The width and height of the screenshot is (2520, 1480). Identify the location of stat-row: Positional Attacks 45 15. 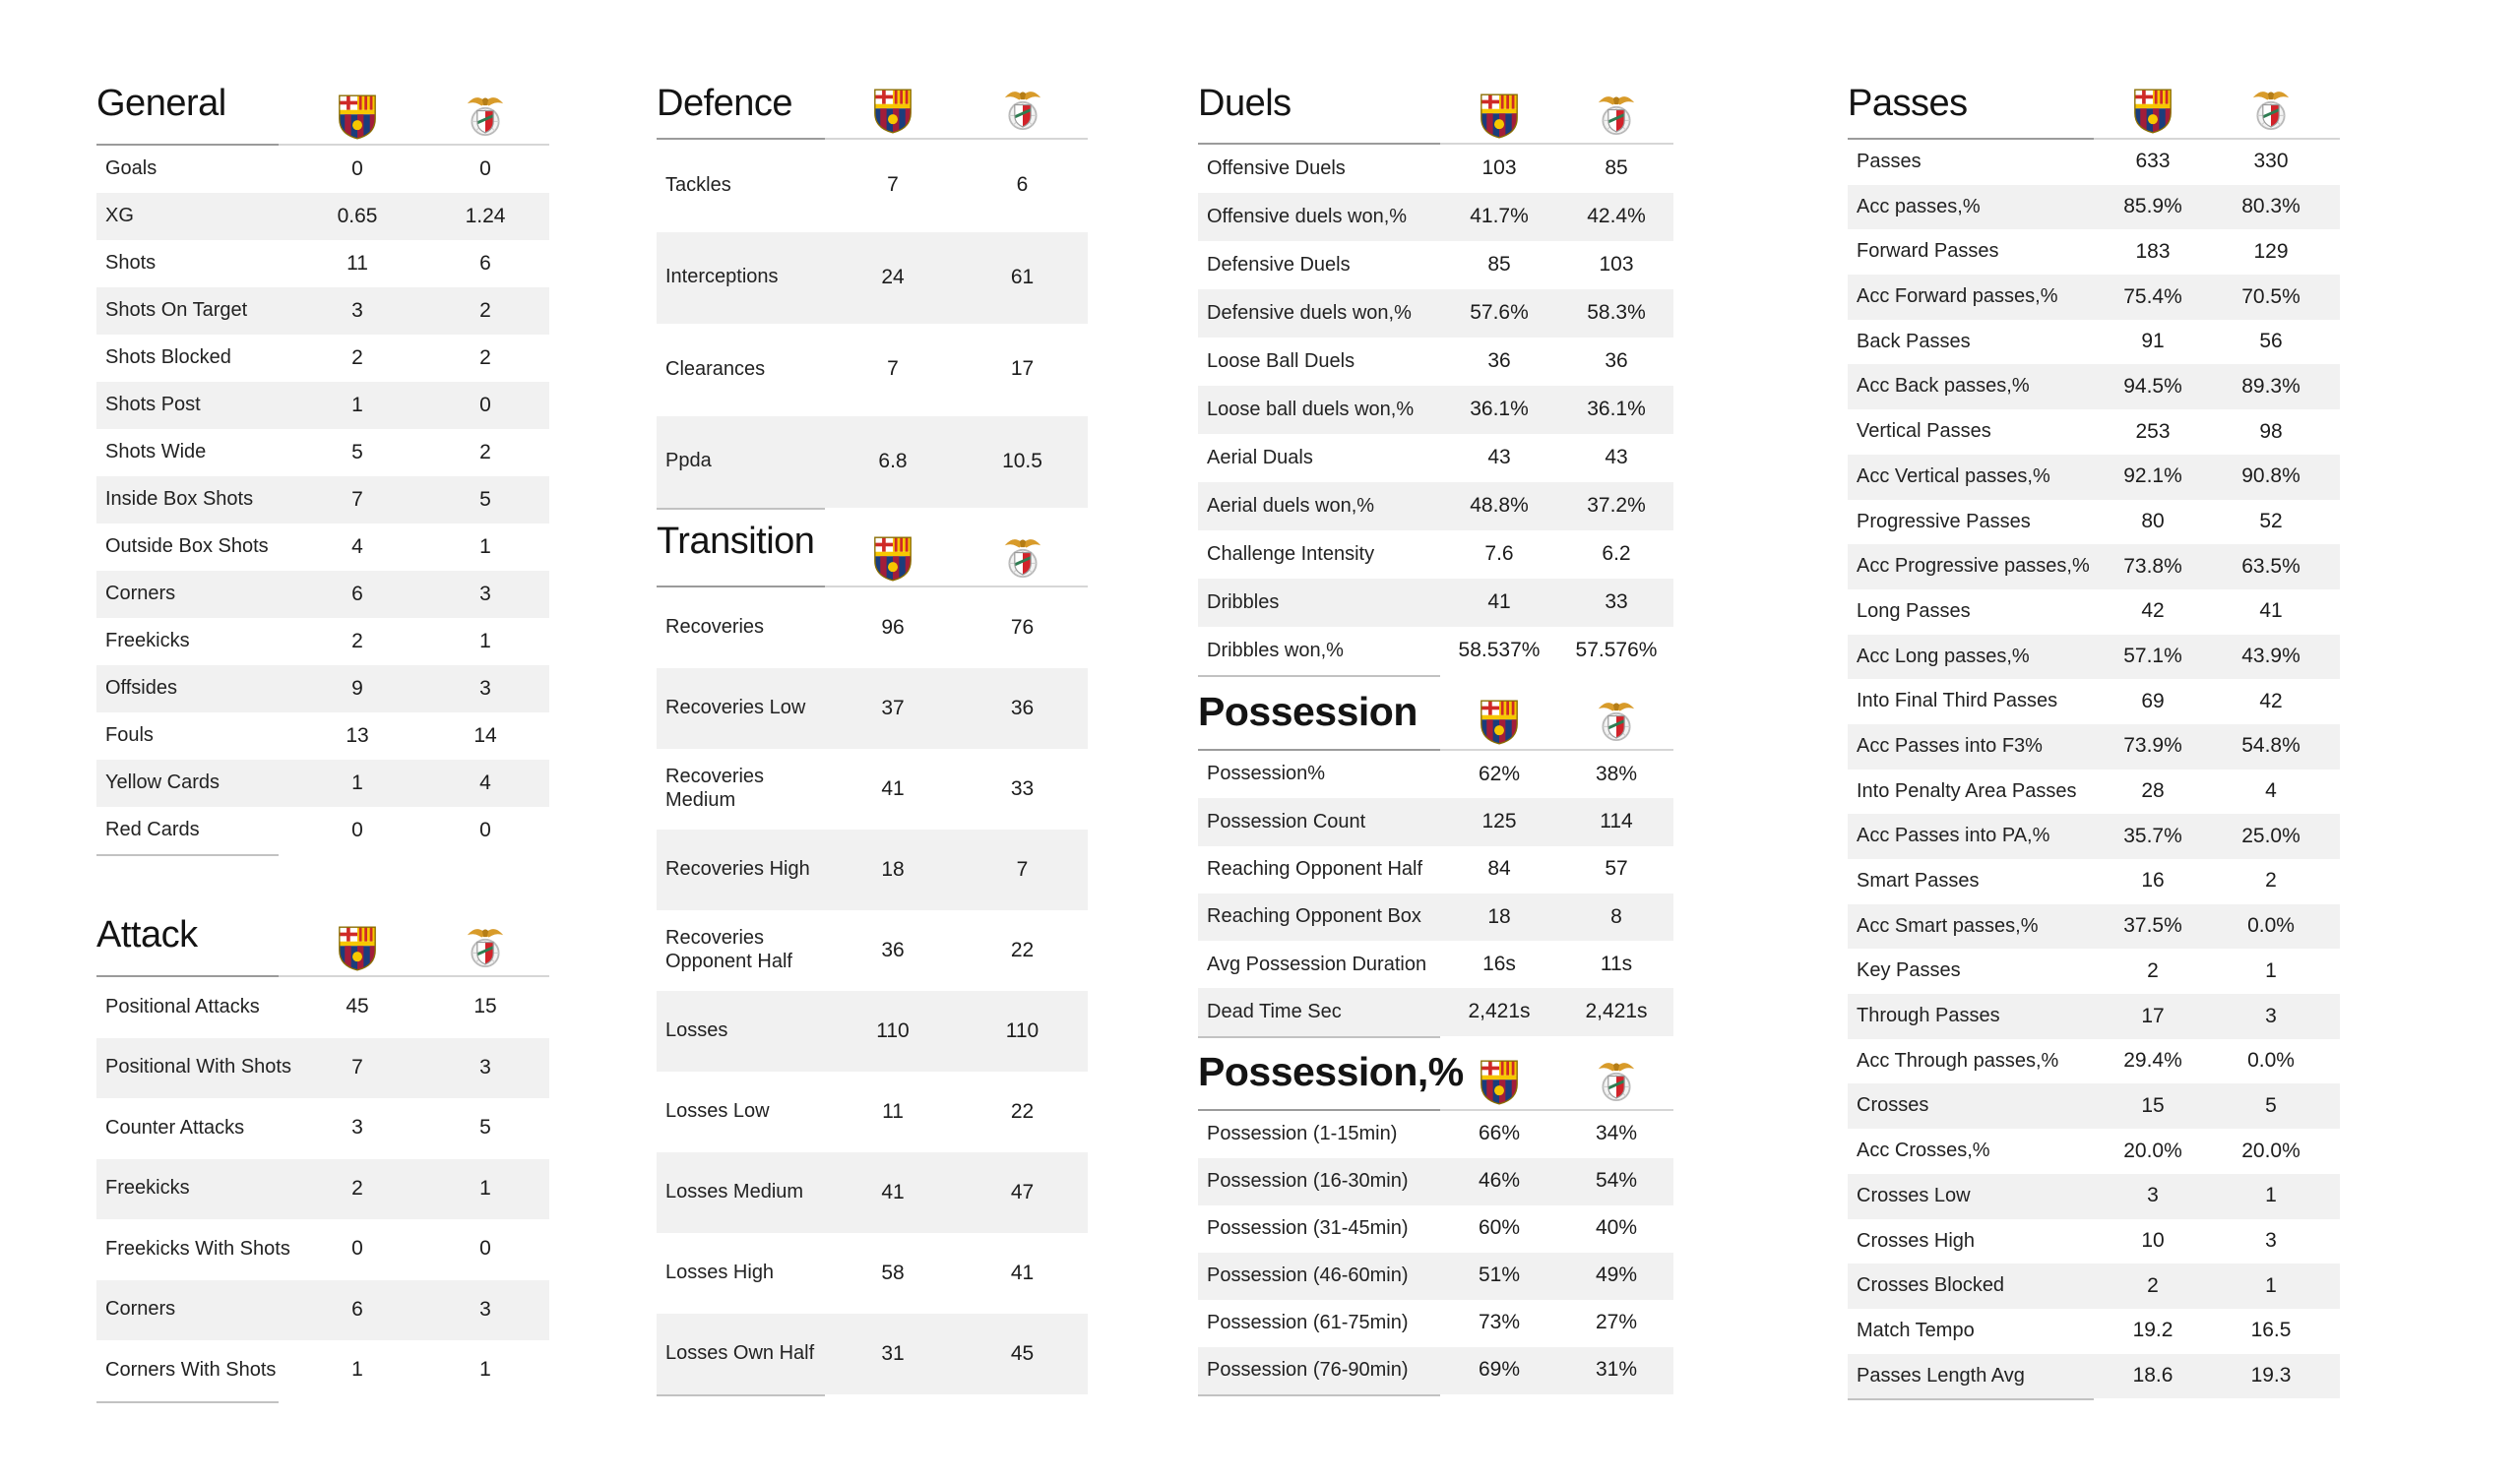
(322, 1008).